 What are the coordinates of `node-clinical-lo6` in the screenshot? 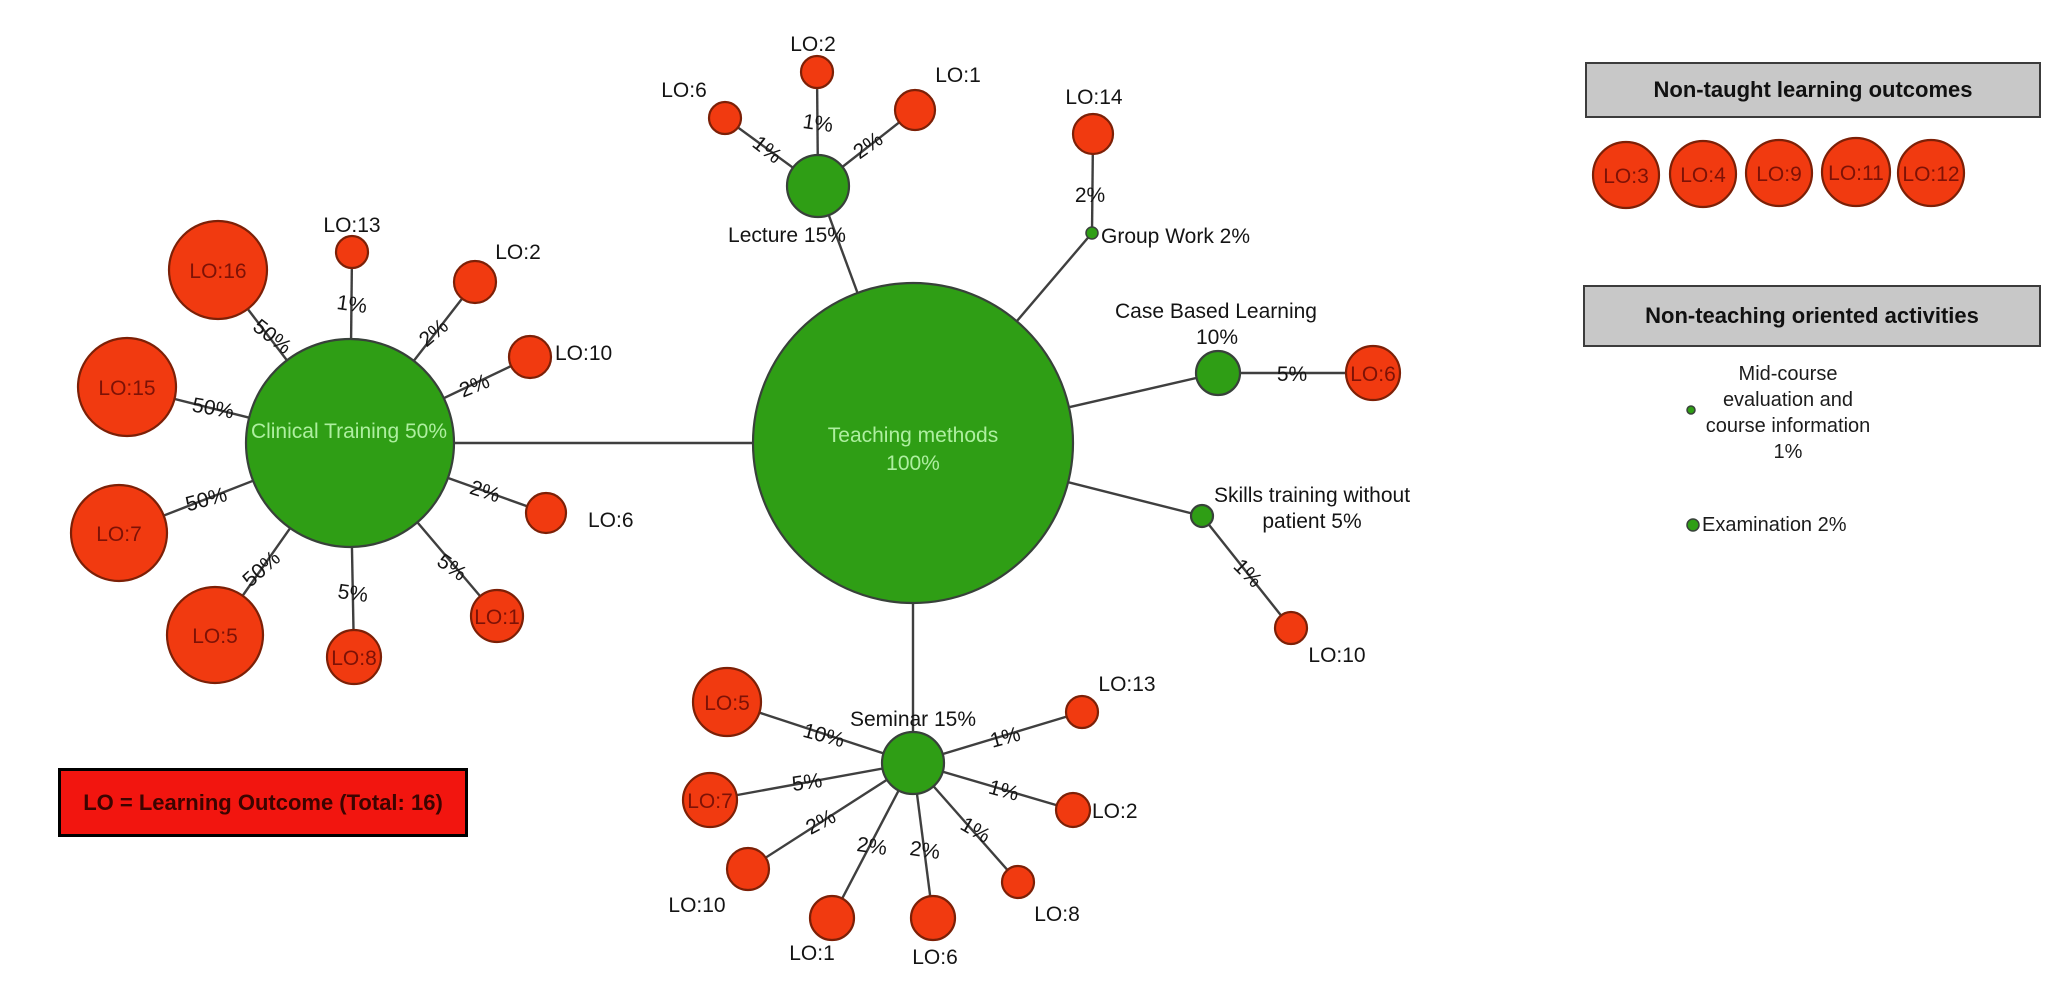 It's located at (546, 513).